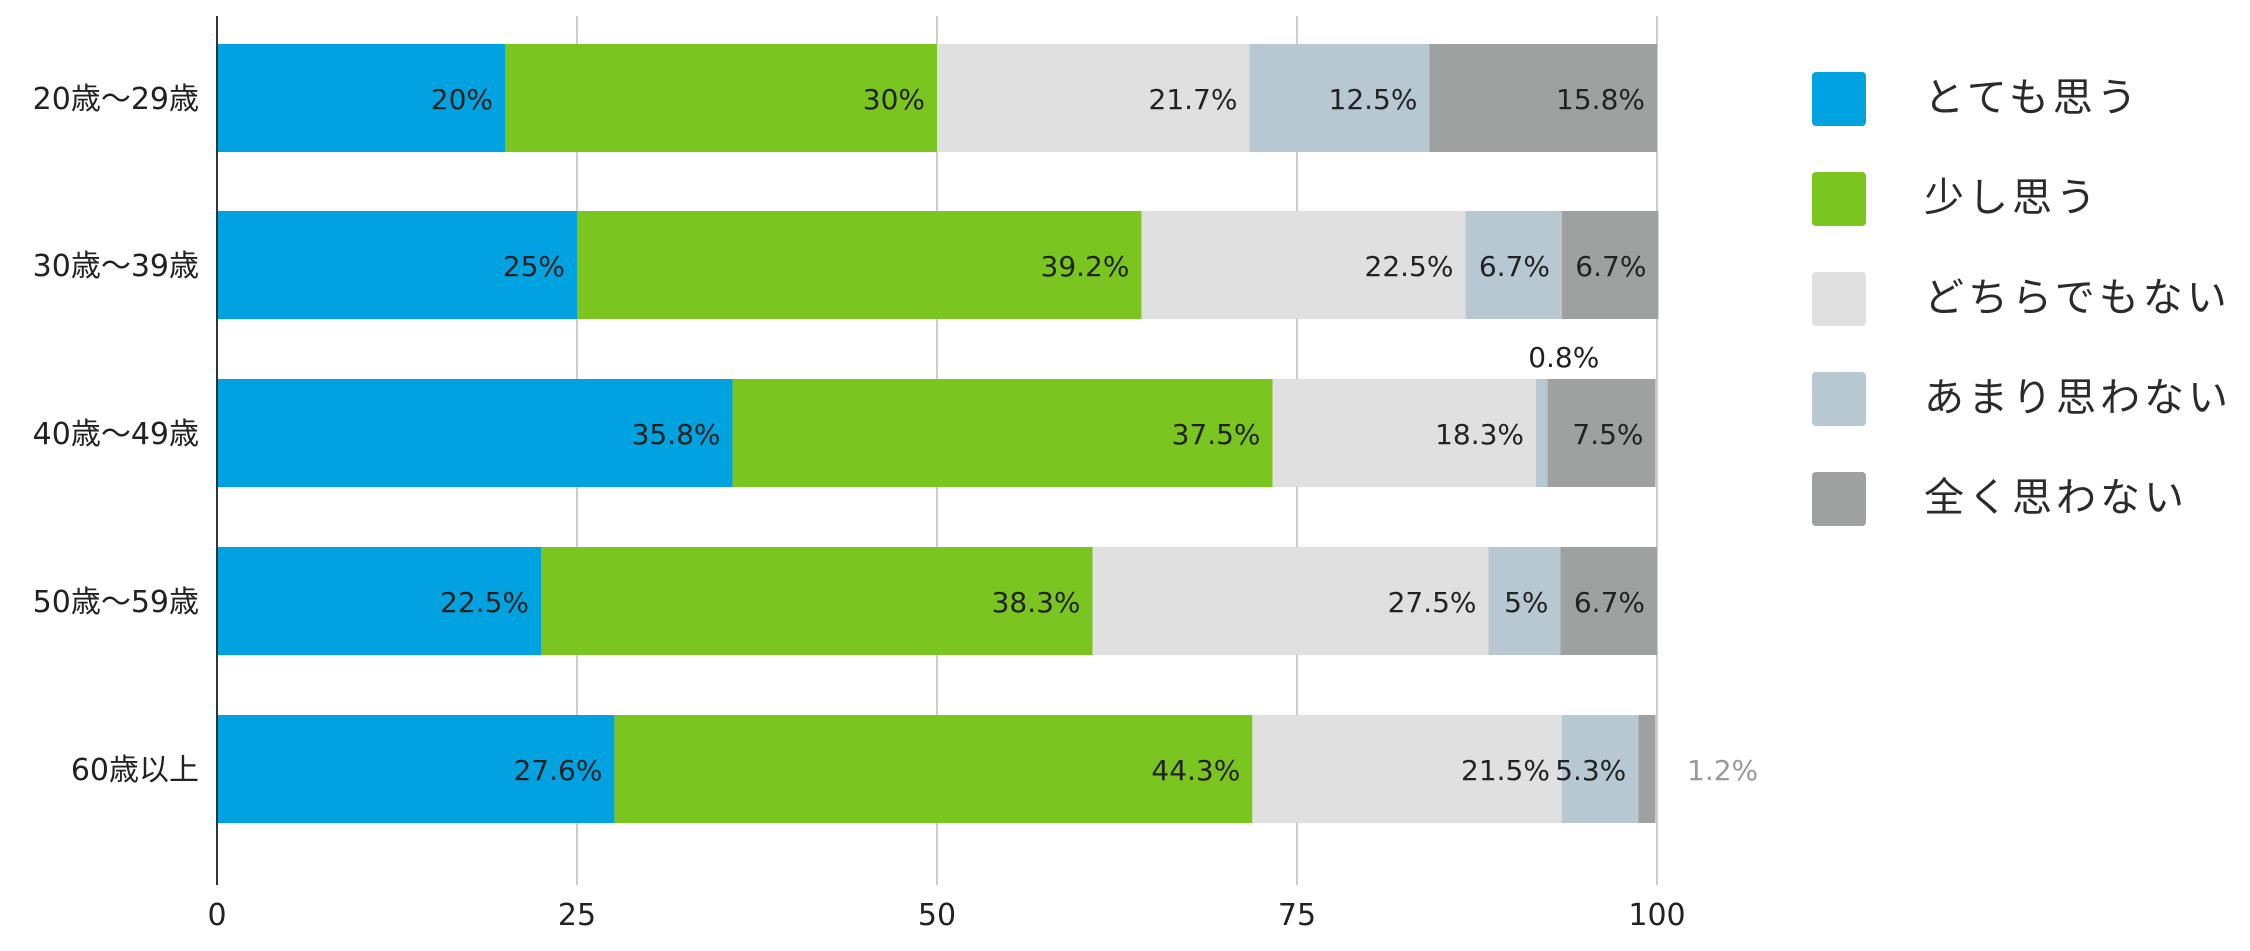 This screenshot has width=2250, height=951. What do you see at coordinates (116, 266) in the screenshot?
I see `category-label: 30歳〜39歳` at bounding box center [116, 266].